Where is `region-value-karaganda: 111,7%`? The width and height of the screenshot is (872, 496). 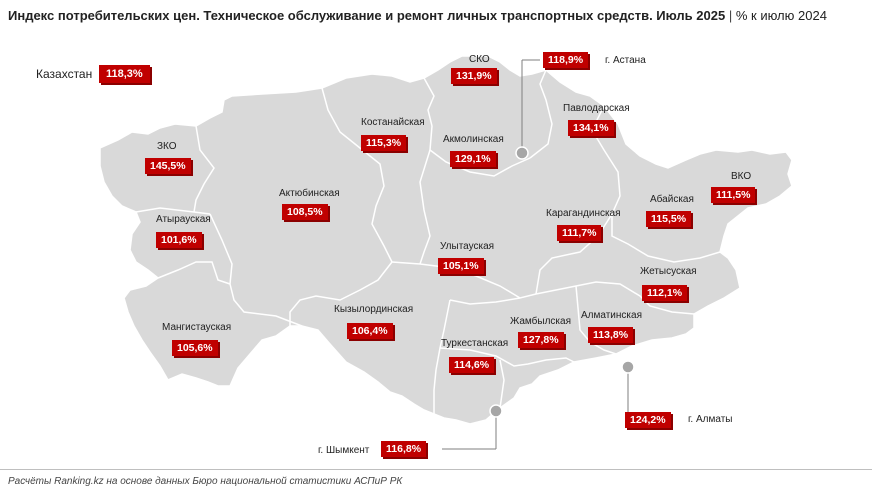 region-value-karaganda: 111,7% is located at coordinates (579, 233).